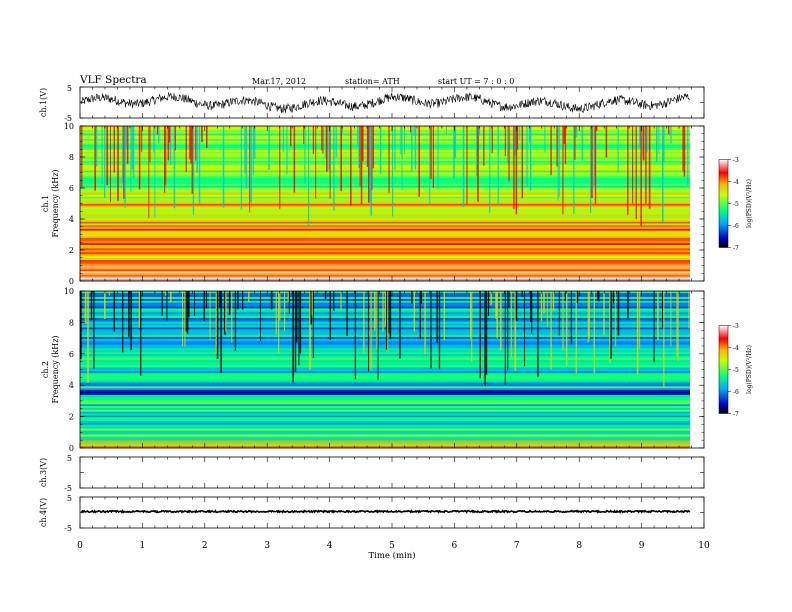 The height and width of the screenshot is (612, 792). Describe the element at coordinates (71, 157) in the screenshot. I see `y-tick-label: 8` at that location.